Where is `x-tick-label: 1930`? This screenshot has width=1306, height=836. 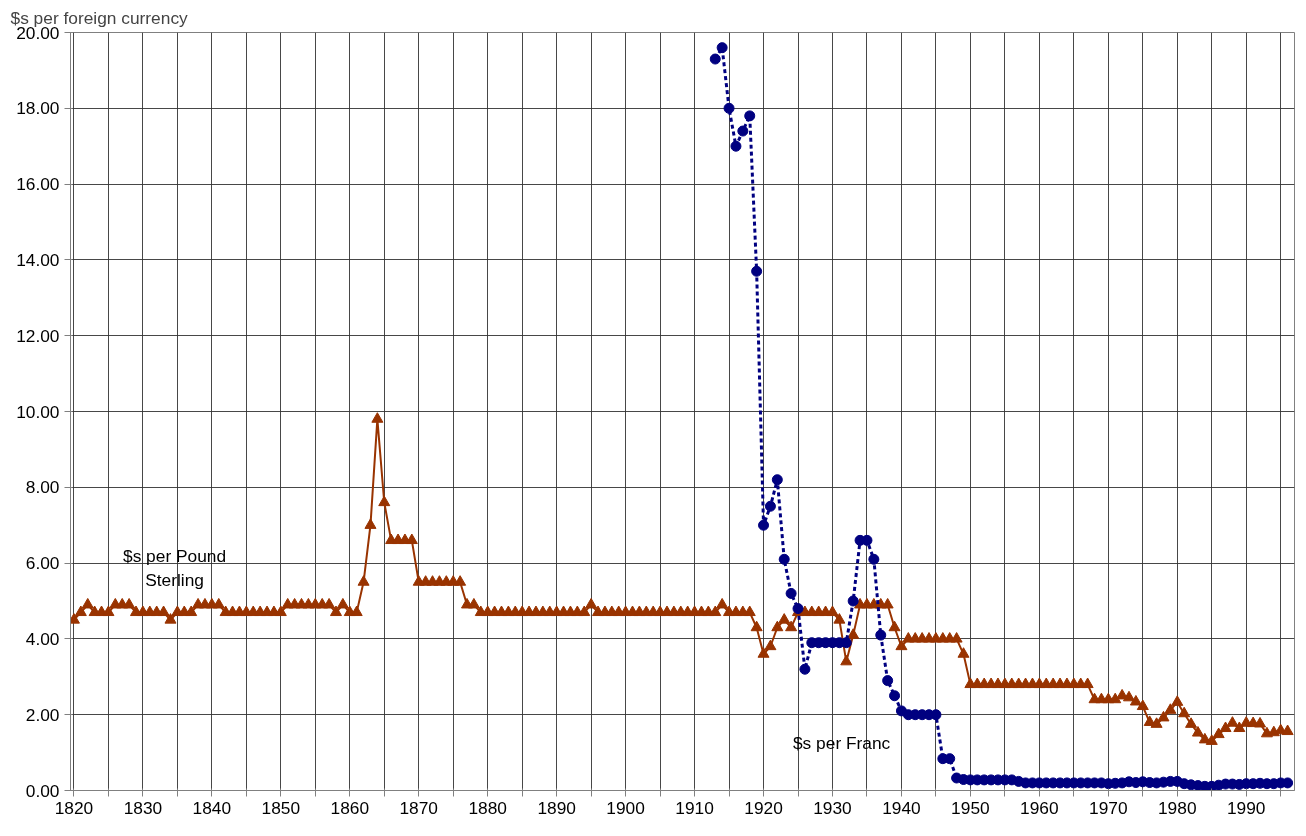 x-tick-label: 1930 is located at coordinates (832, 807).